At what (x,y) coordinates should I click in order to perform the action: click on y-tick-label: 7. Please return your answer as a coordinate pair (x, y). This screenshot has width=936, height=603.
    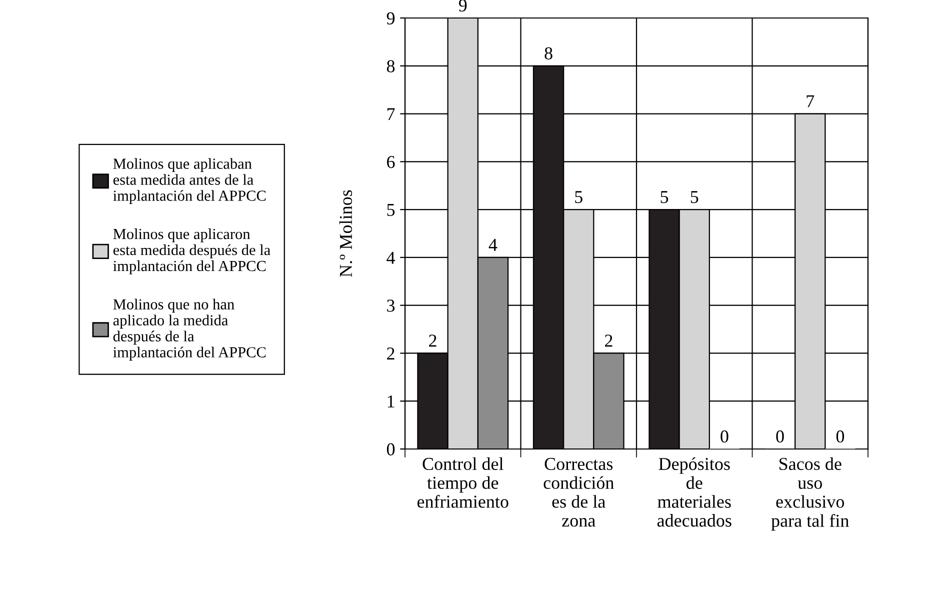
    Looking at the image, I should click on (391, 114).